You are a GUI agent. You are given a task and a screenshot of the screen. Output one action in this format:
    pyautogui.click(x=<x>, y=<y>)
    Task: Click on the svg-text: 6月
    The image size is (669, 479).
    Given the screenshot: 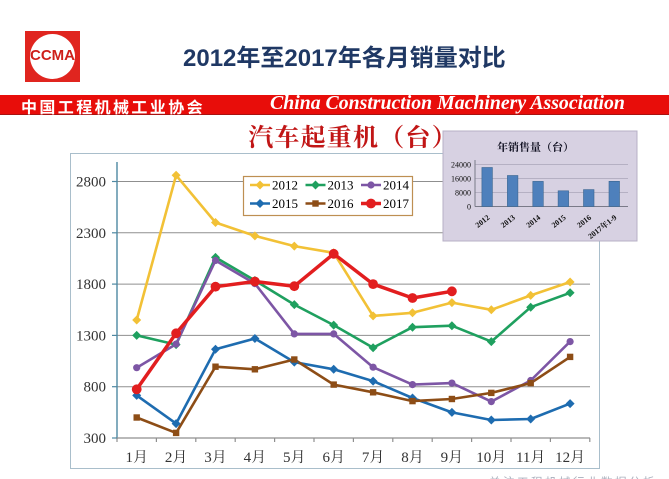 What is the action you would take?
    pyautogui.click(x=333, y=457)
    